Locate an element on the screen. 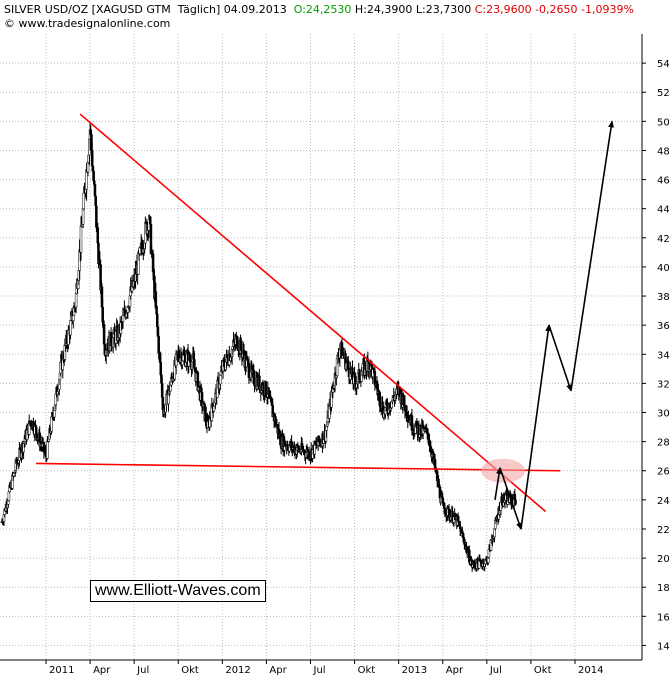 This screenshot has width=670, height=677. header-date: 04.09.2013 is located at coordinates (255, 9).